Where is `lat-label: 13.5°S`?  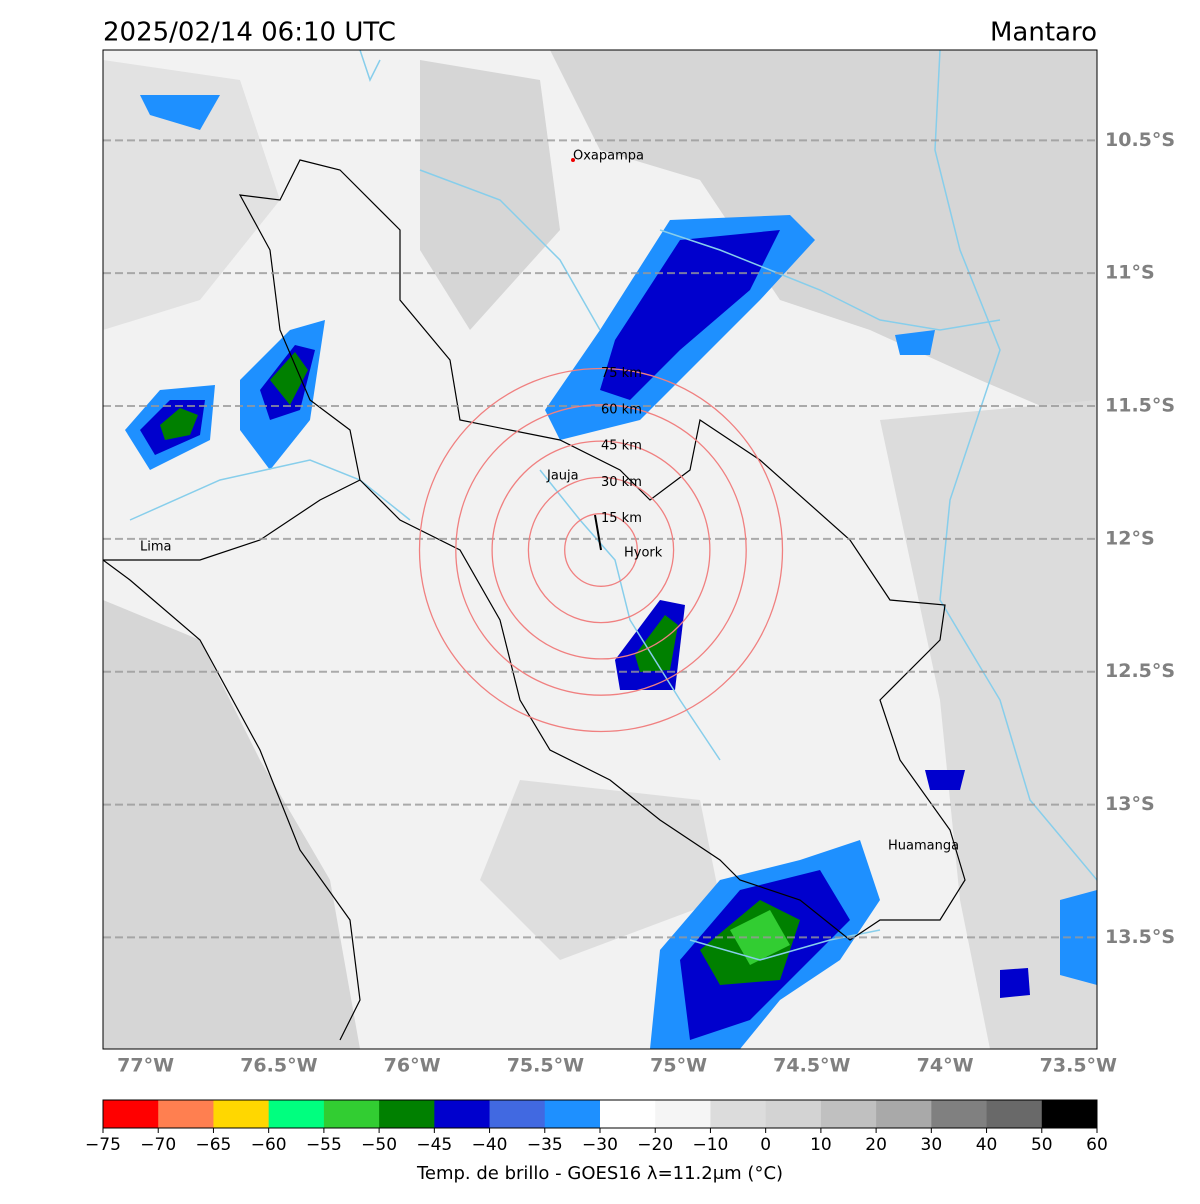
lat-label: 13.5°S is located at coordinates (1140, 937).